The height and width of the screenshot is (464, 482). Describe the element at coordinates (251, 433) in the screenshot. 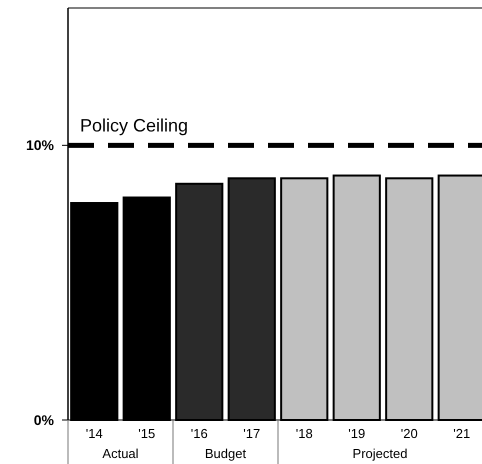

I see `x-tick-label: '17` at that location.